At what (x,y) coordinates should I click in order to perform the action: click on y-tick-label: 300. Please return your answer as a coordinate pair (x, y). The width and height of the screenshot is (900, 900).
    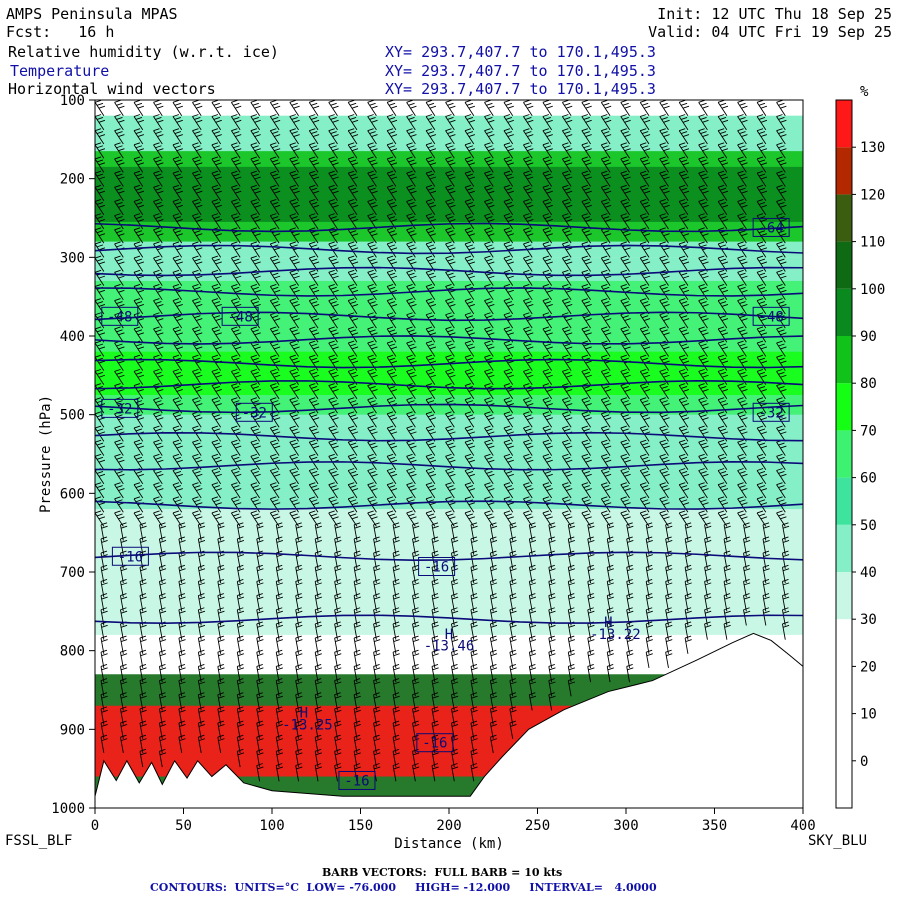
    Looking at the image, I should click on (72, 258).